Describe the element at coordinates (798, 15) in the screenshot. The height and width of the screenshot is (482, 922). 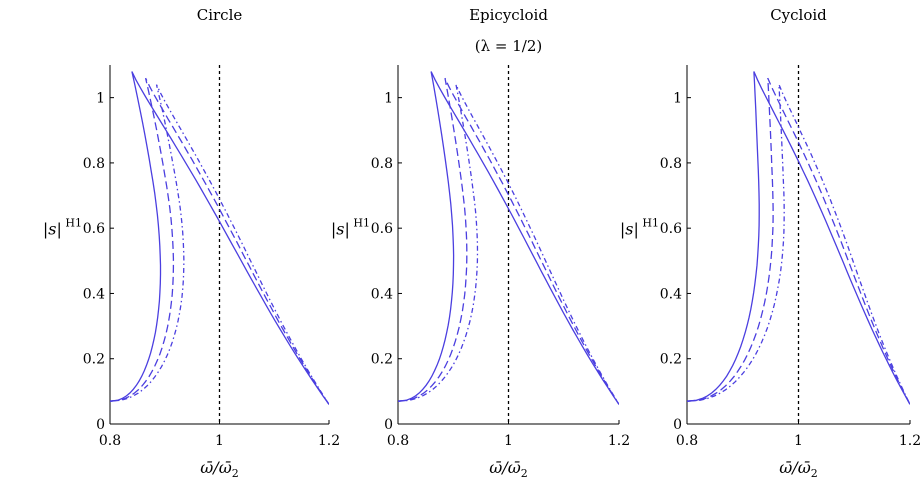
I see `chart-title: Cycloid` at that location.